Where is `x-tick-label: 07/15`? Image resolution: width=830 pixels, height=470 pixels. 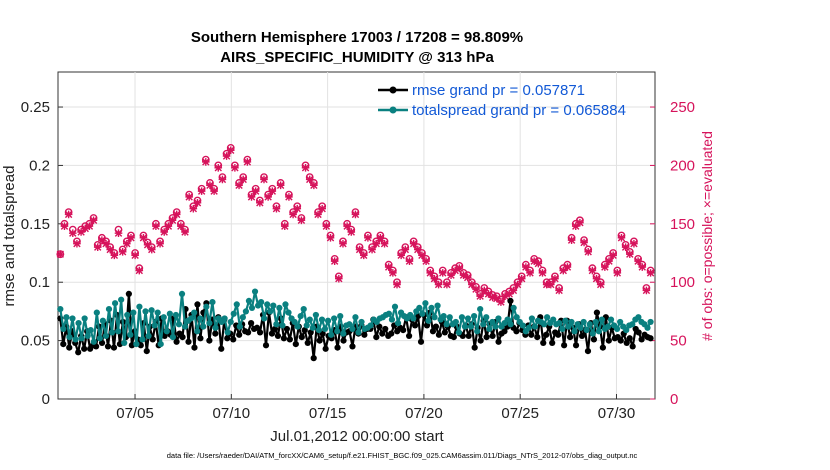 x-tick-label: 07/15 is located at coordinates (328, 413).